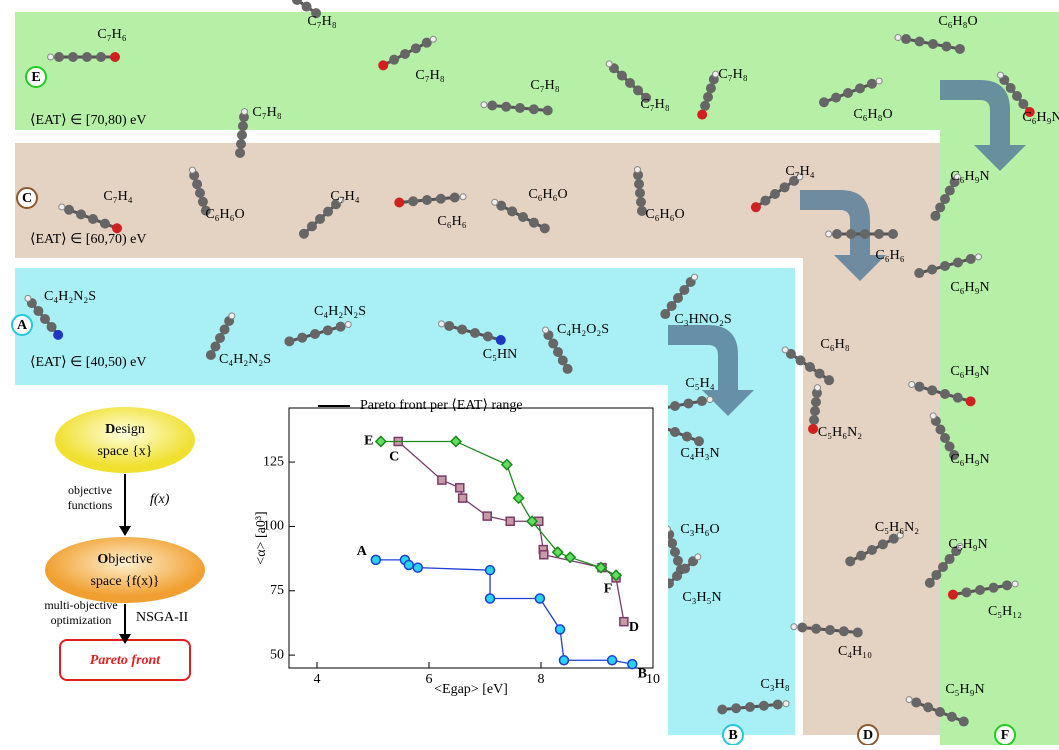  What do you see at coordinates (368, 441) in the screenshot?
I see `point-label: E` at bounding box center [368, 441].